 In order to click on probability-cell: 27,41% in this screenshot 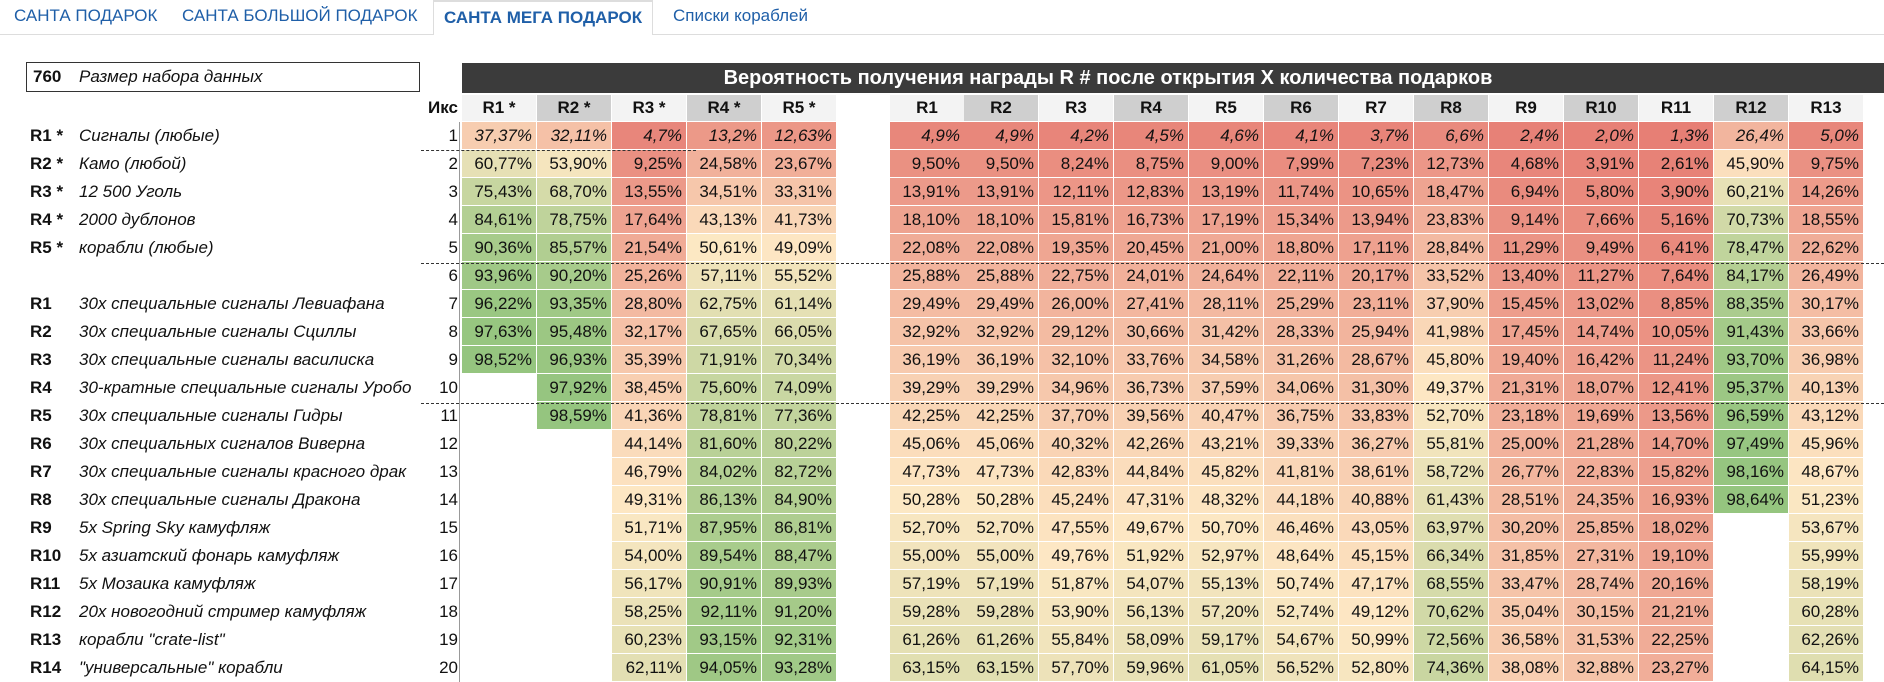, I will do `click(1151, 304)`.